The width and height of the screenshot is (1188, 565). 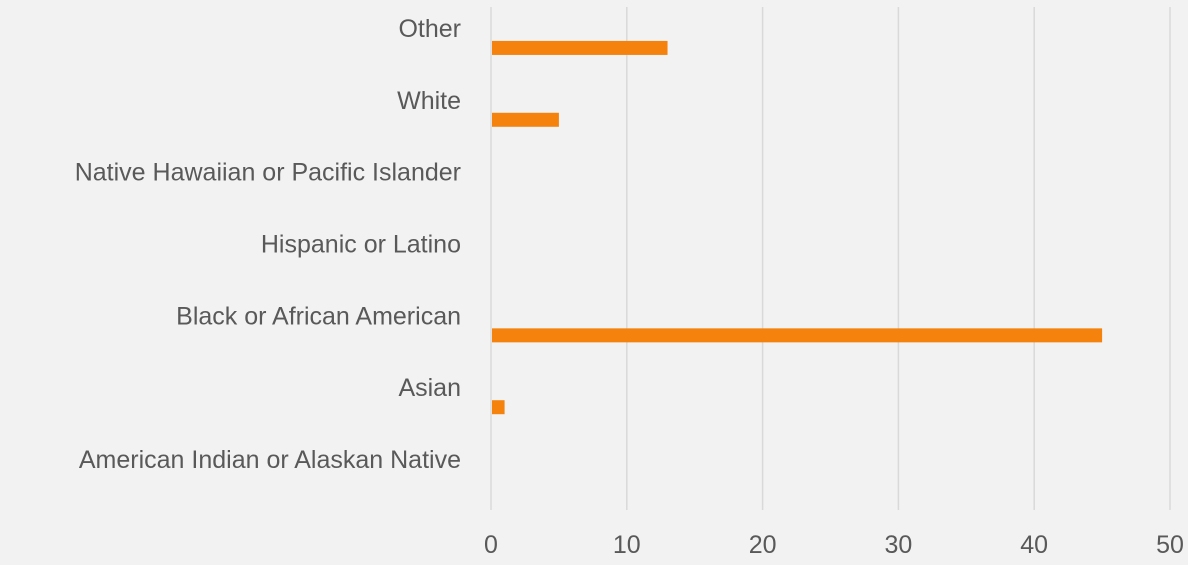 I want to click on x-tick-label: 40, so click(x=1034, y=545).